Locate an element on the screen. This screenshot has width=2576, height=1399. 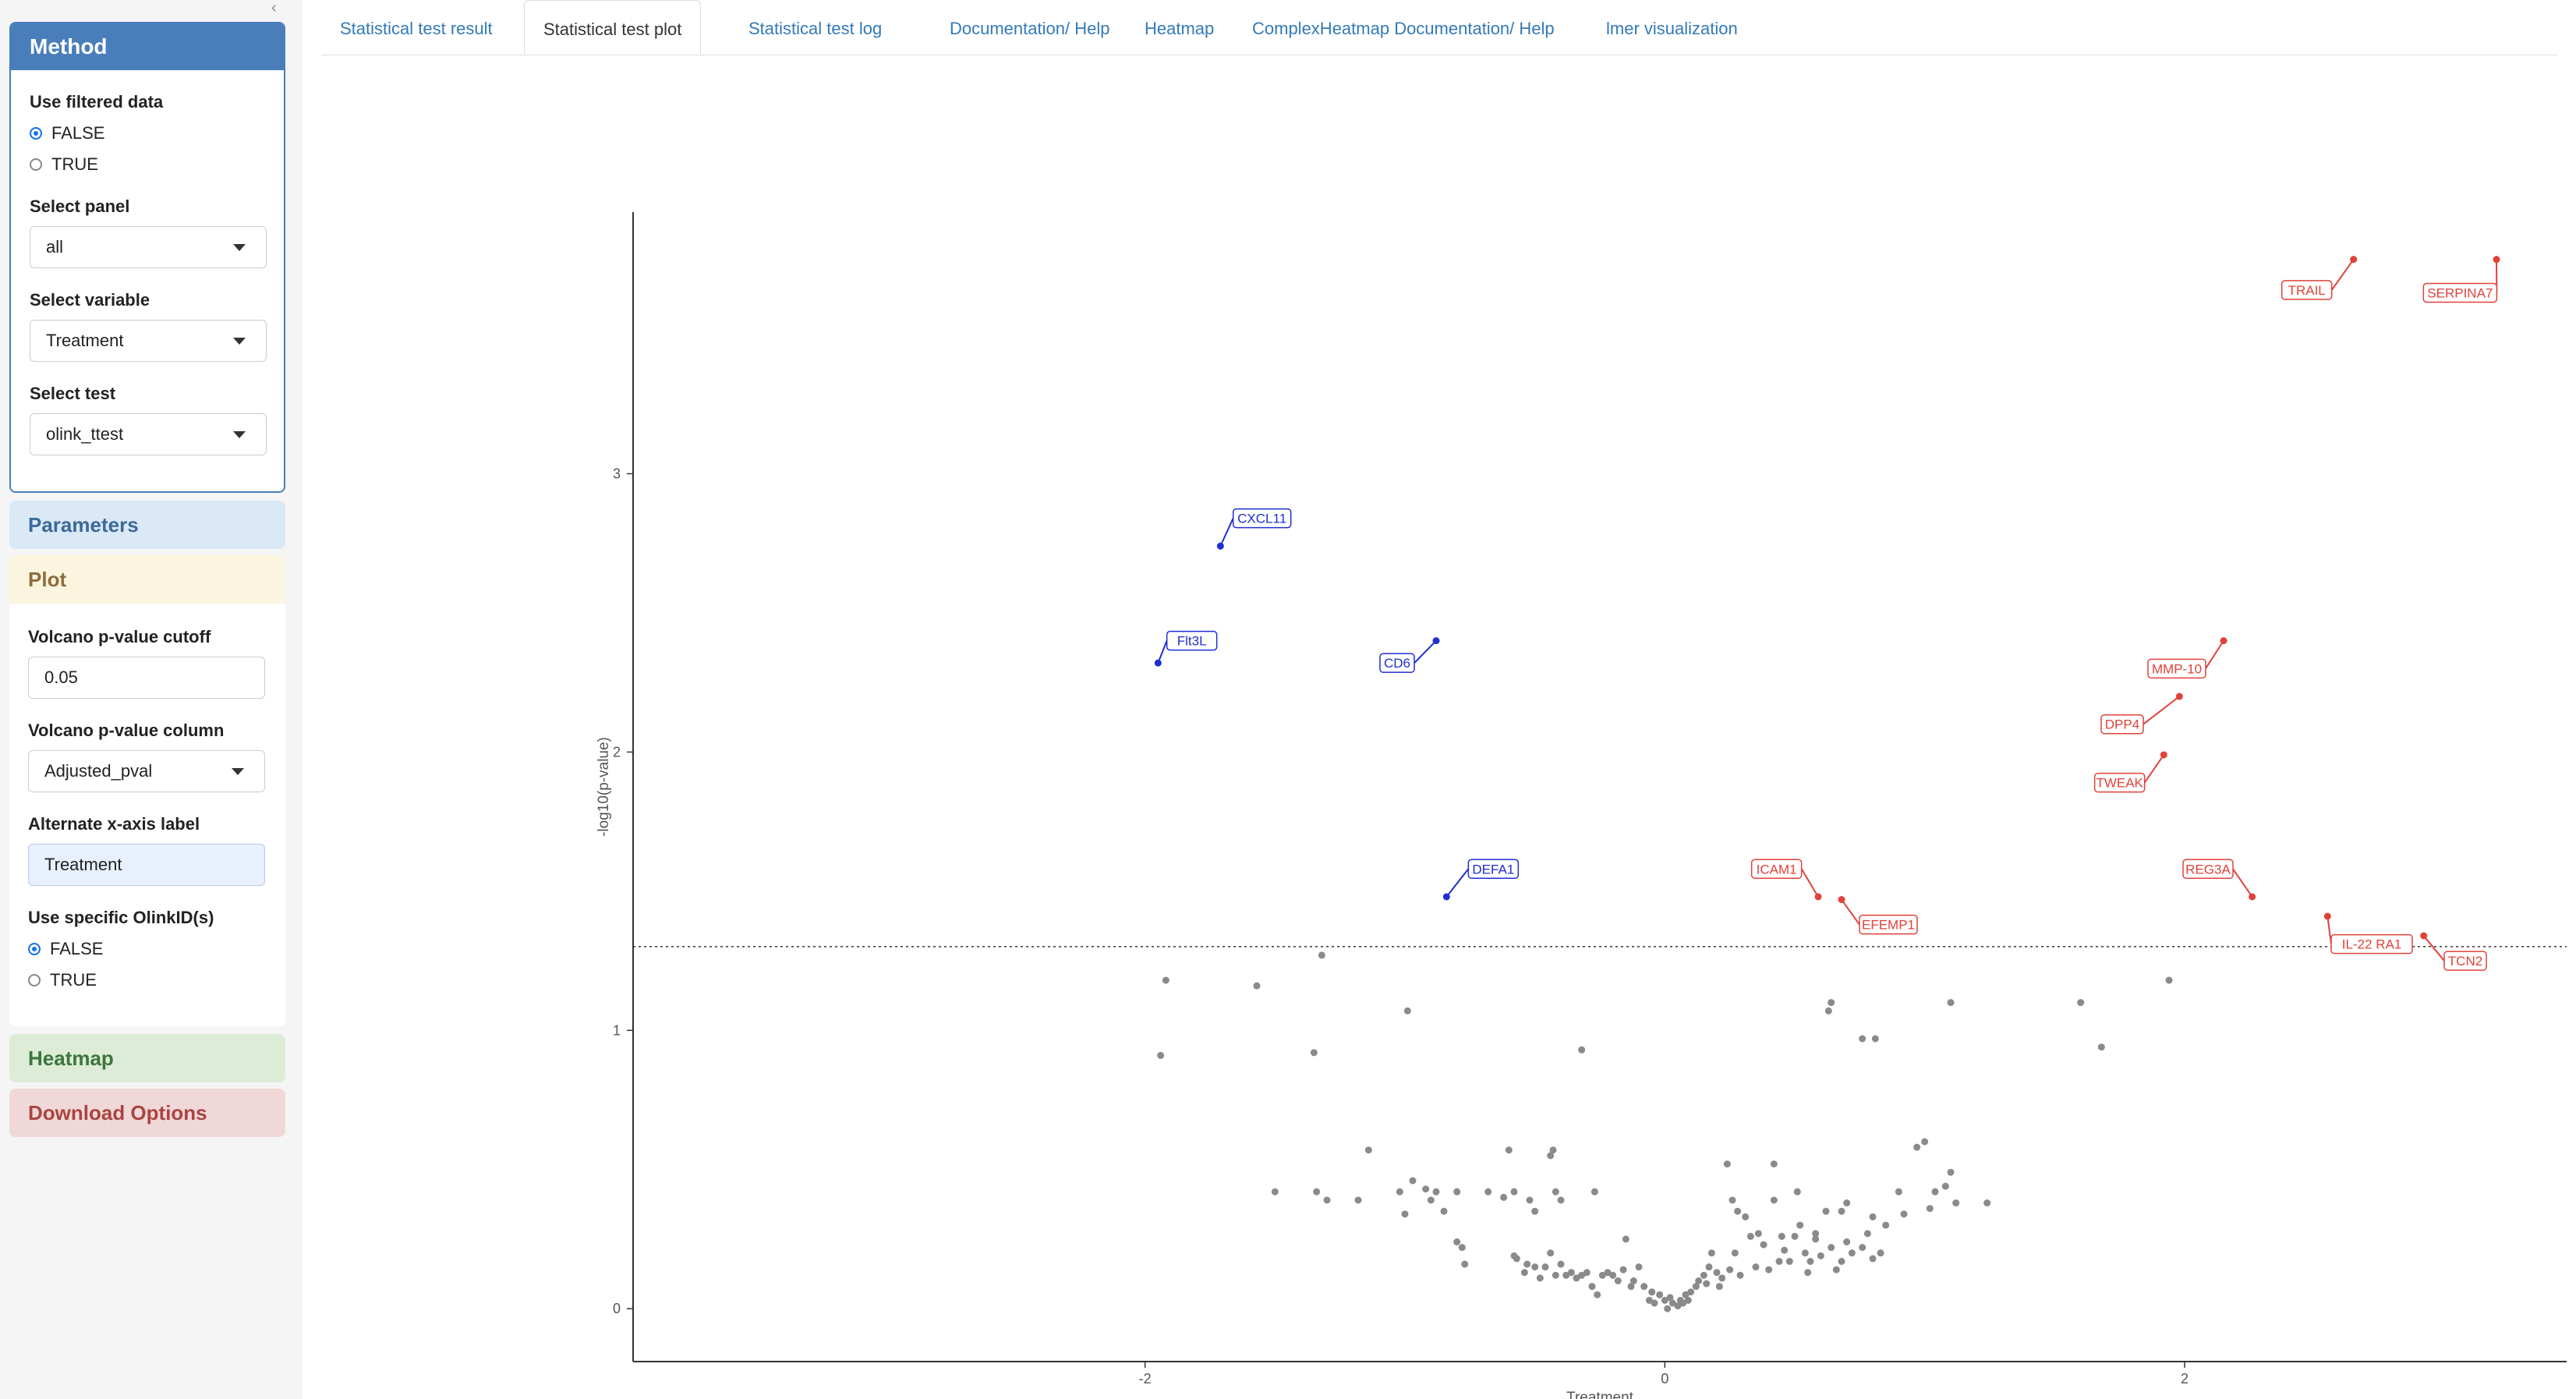
use-olinkid-true-radio: TRUE is located at coordinates (62, 980).